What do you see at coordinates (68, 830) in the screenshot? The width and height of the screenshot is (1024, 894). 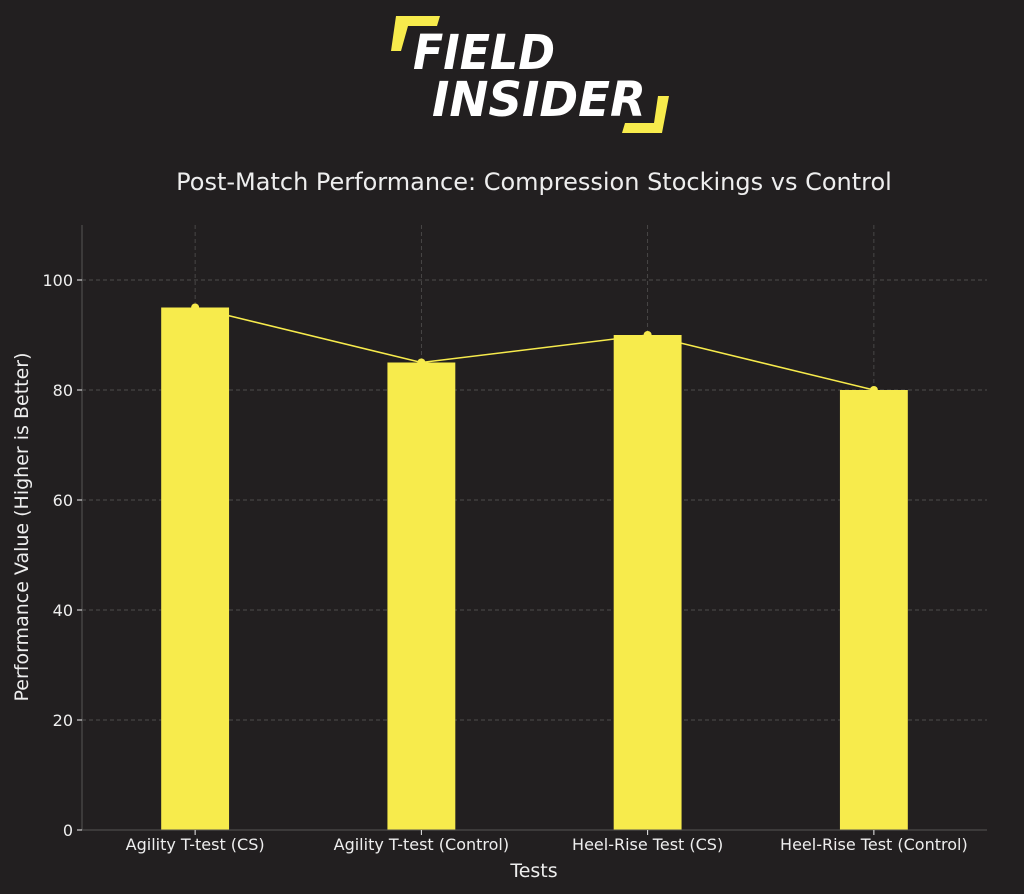 I see `y-tick-label: 0` at bounding box center [68, 830].